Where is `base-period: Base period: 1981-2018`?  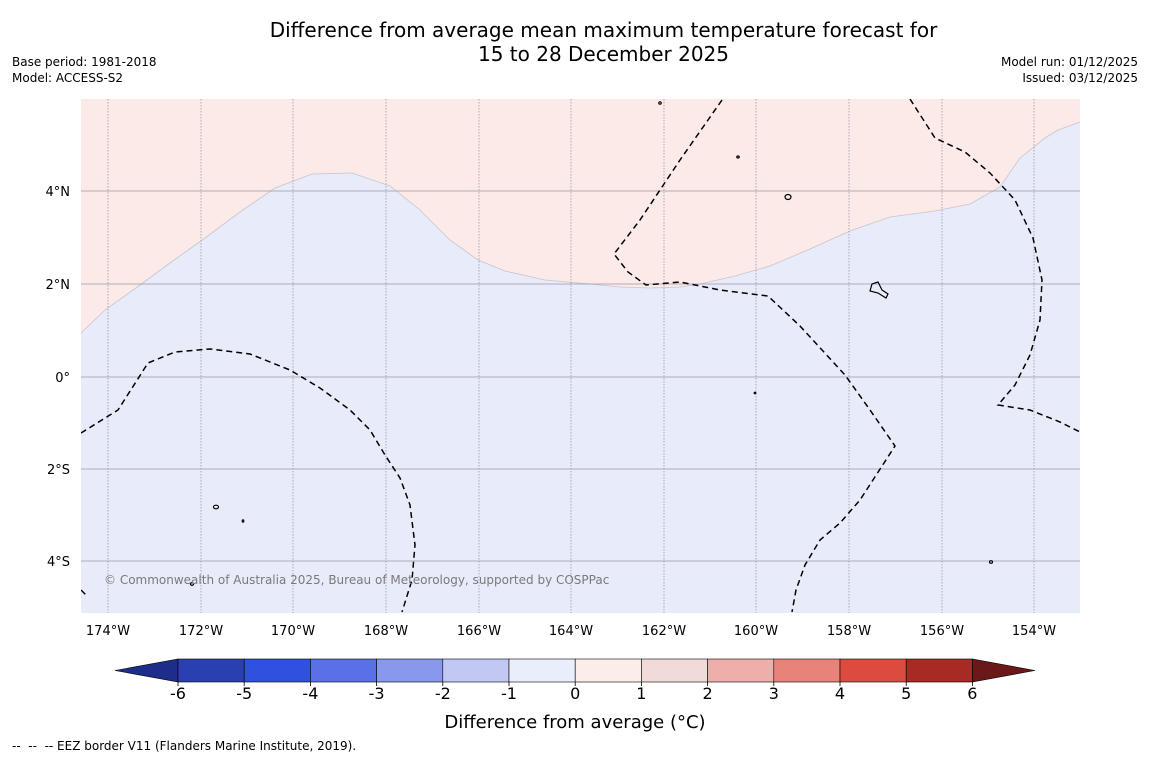
base-period: Base period: 1981-2018 is located at coordinates (84, 62).